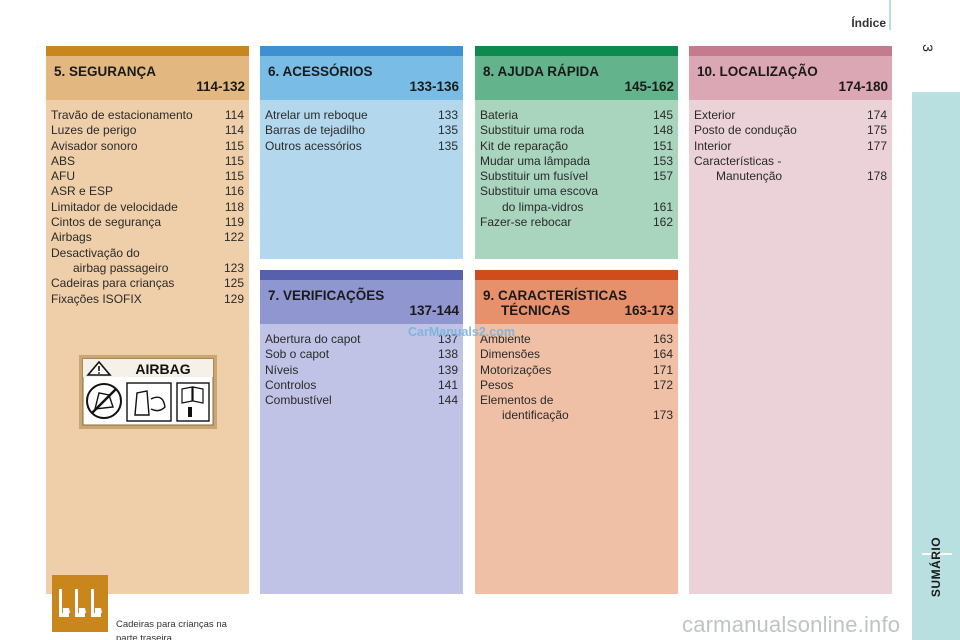 The height and width of the screenshot is (640, 960). Describe the element at coordinates (147, 176) in the screenshot. I see `index-entry: AFU 115` at that location.